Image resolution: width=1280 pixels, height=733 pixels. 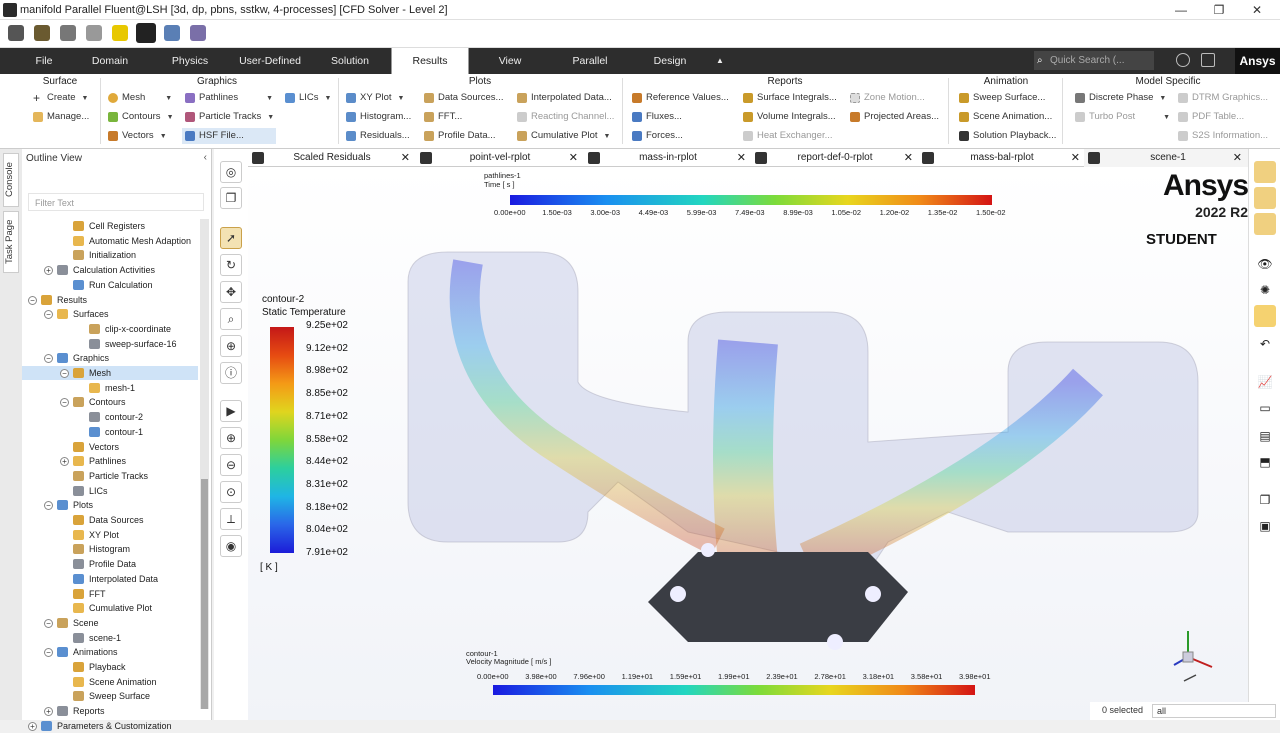 What do you see at coordinates (110, 314) in the screenshot?
I see `outline-item: − Surfaces` at bounding box center [110, 314].